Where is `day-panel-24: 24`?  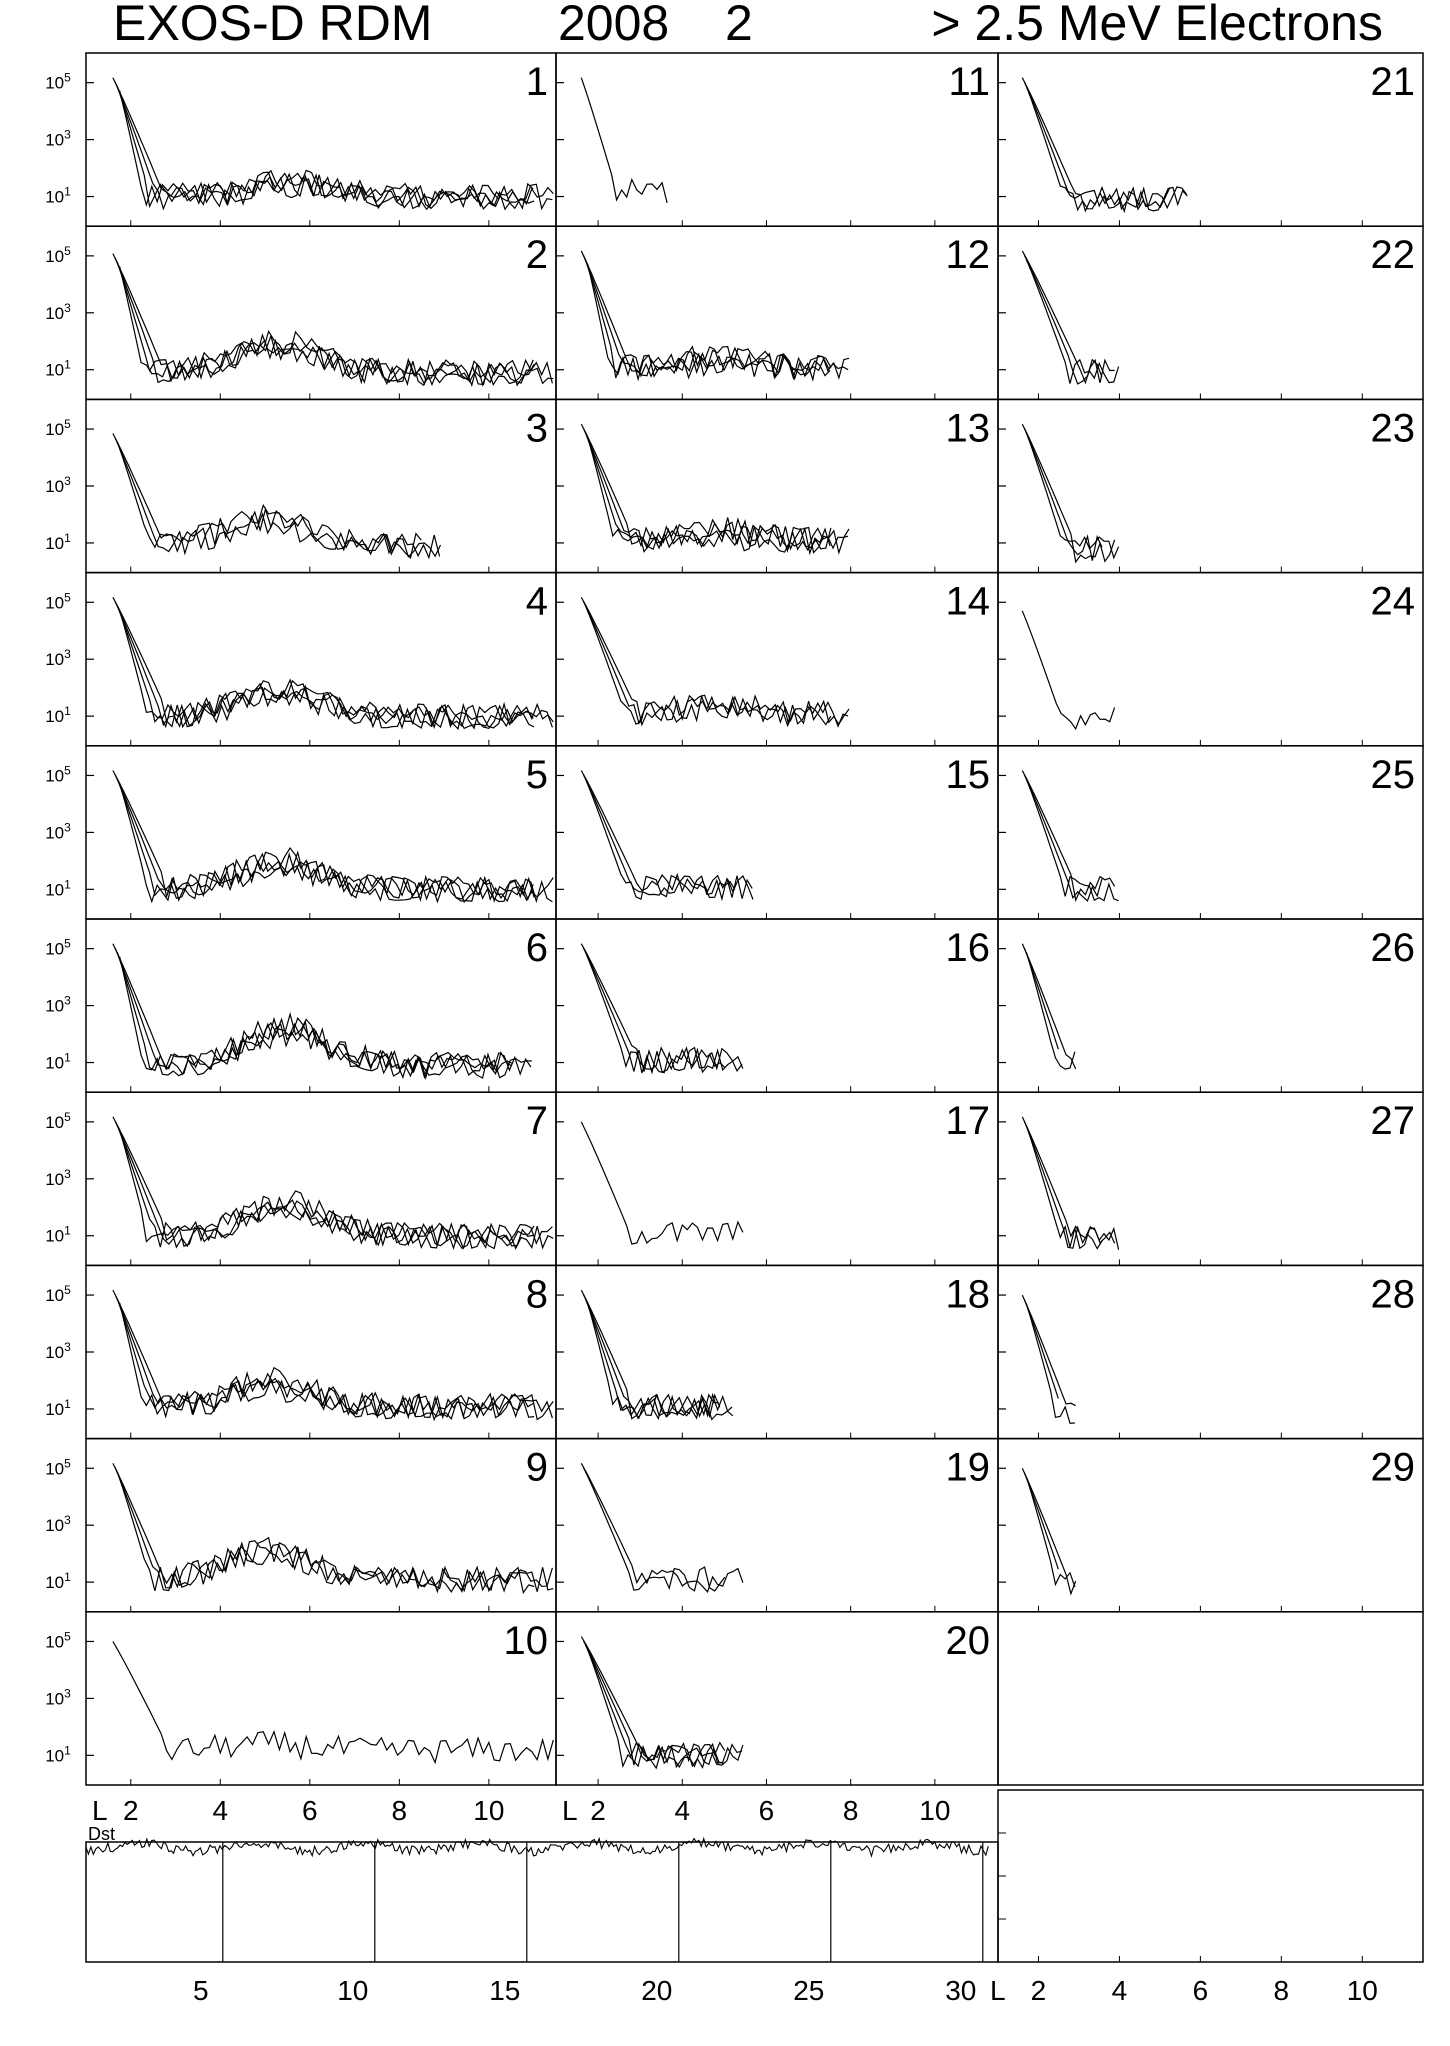
day-panel-24: 24 is located at coordinates (1210, 659).